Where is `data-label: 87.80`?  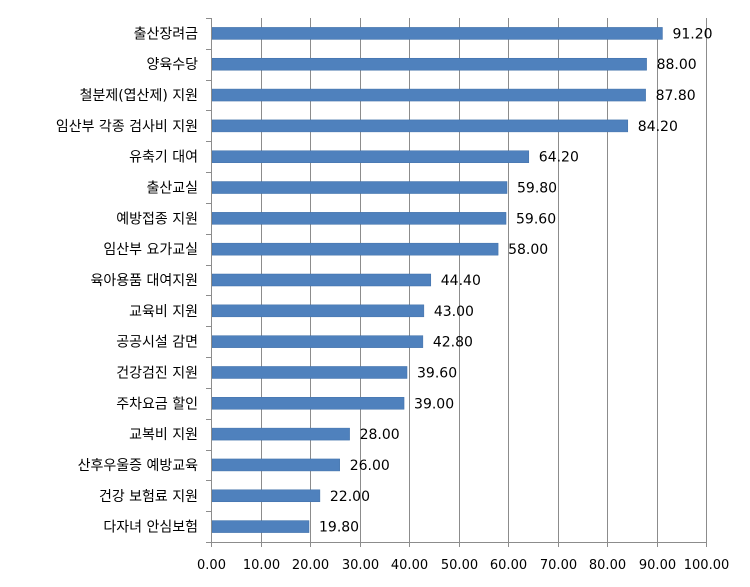
data-label: 87.80 is located at coordinates (676, 96).